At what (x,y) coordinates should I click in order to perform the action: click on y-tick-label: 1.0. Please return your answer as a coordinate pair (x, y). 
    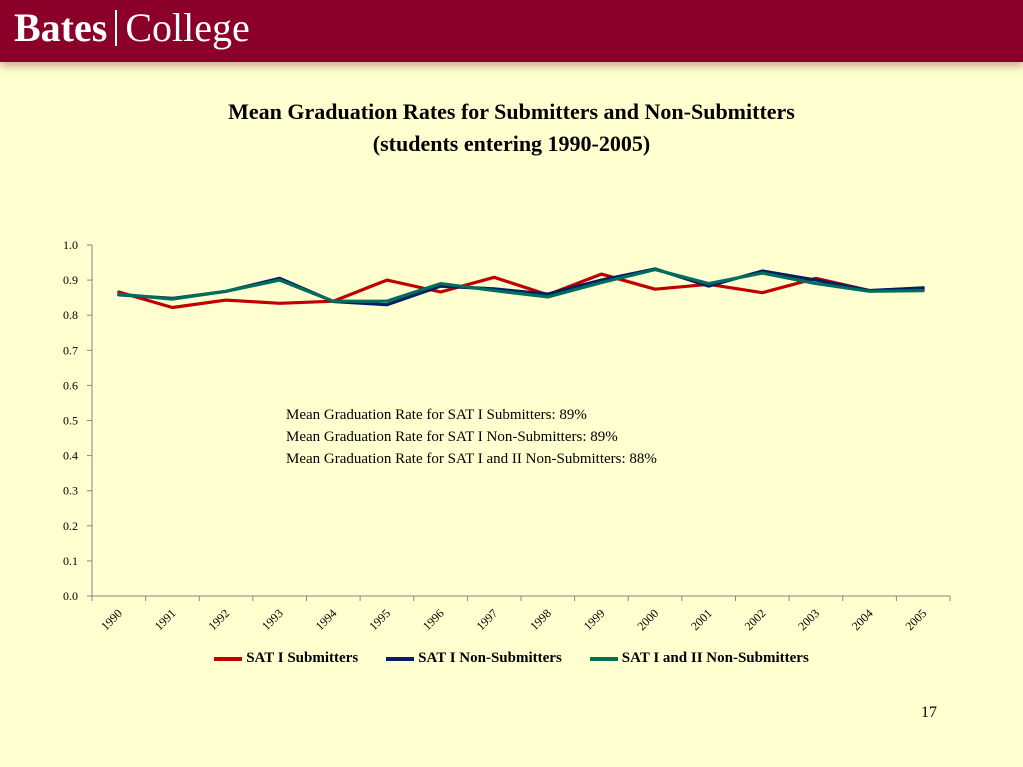
    Looking at the image, I should click on (70, 245).